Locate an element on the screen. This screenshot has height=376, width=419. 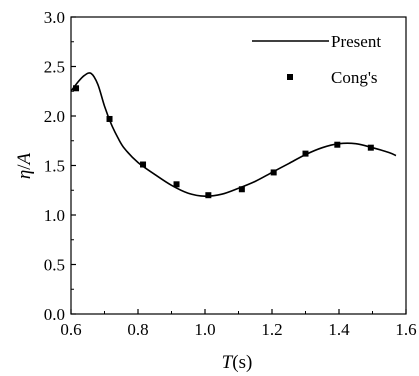
legend-label-congs: Cong's is located at coordinates (354, 77).